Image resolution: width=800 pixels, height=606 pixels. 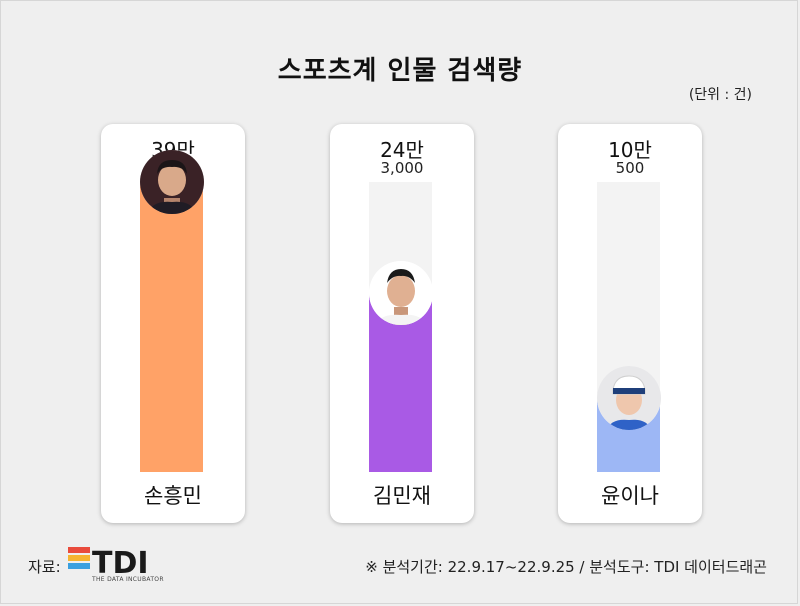 I want to click on value-label-main: 10만, so click(x=630, y=150).